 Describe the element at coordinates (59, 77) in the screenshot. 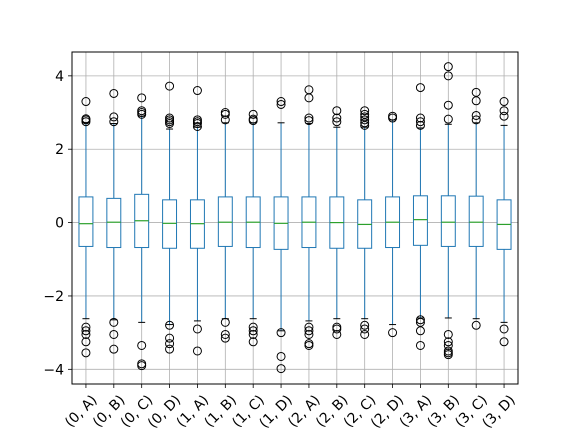

I see `y-tick-label: 4` at that location.